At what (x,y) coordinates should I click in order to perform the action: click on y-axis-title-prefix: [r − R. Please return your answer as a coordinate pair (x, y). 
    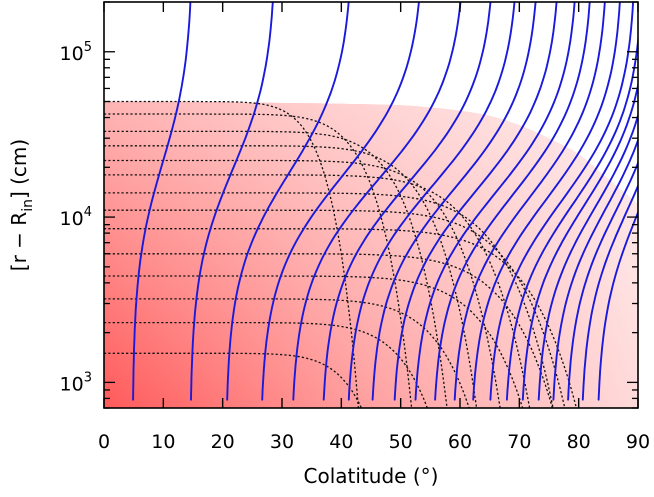
    Looking at the image, I should click on (19, 241).